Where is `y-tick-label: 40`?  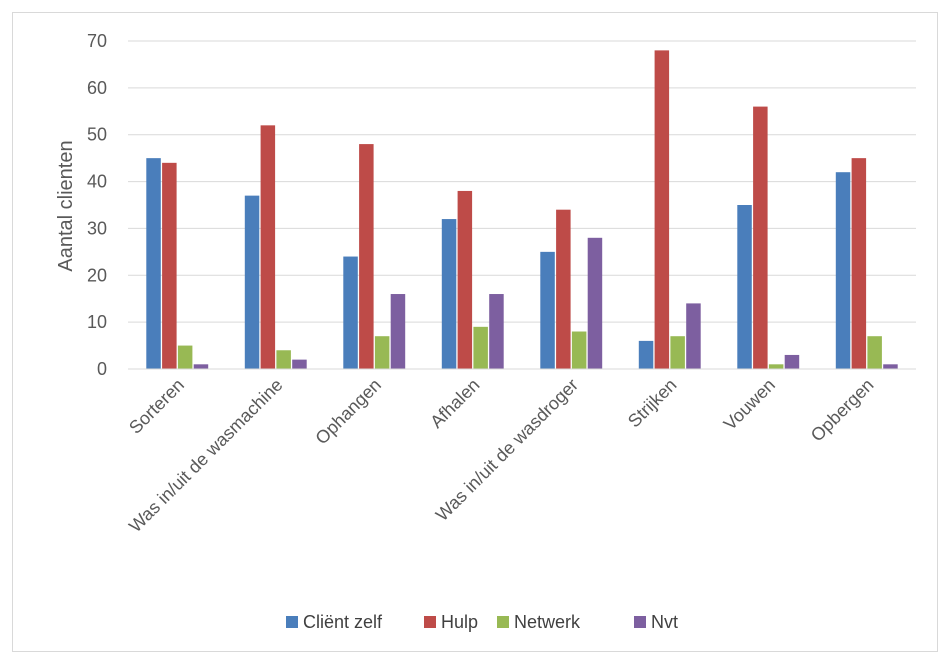
y-tick-label: 40 is located at coordinates (97, 182).